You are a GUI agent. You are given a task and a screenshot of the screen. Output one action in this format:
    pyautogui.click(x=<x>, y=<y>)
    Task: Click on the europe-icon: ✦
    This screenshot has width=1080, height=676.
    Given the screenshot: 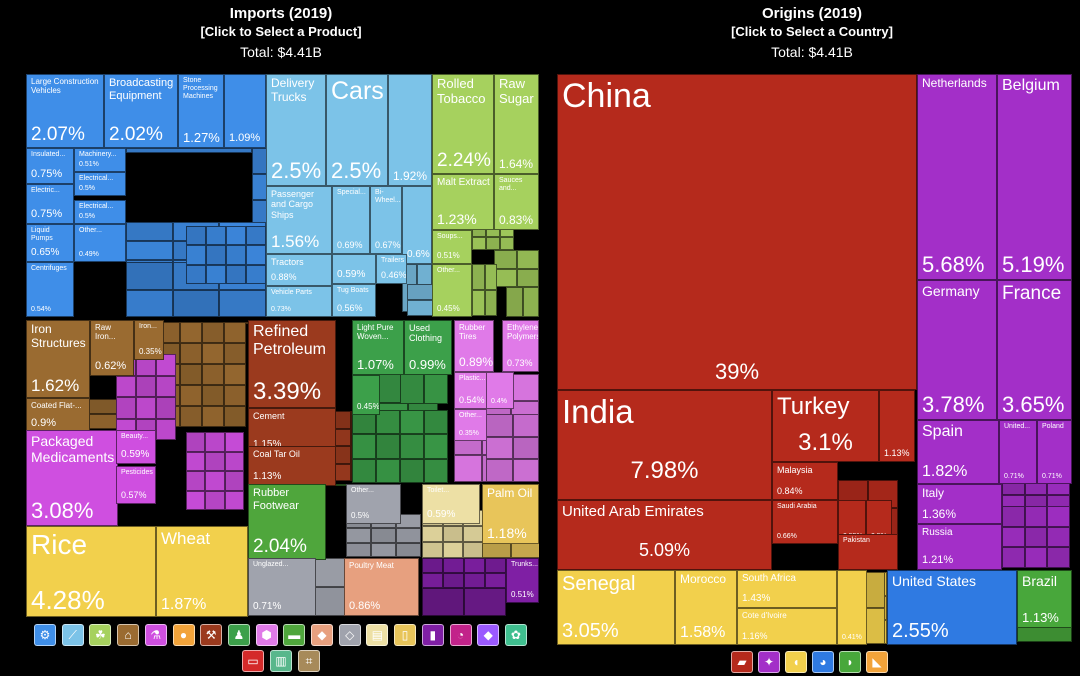 What is the action you would take?
    pyautogui.click(x=769, y=662)
    